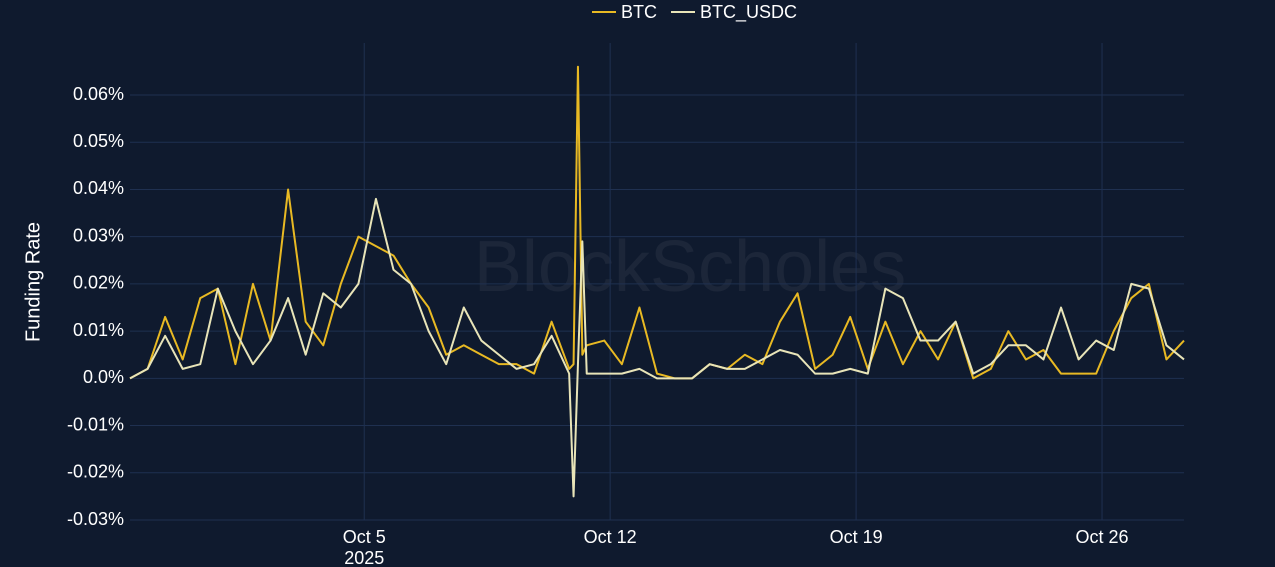 This screenshot has width=1275, height=567. What do you see at coordinates (98, 235) in the screenshot?
I see `y-tick-label: 0.03%` at bounding box center [98, 235].